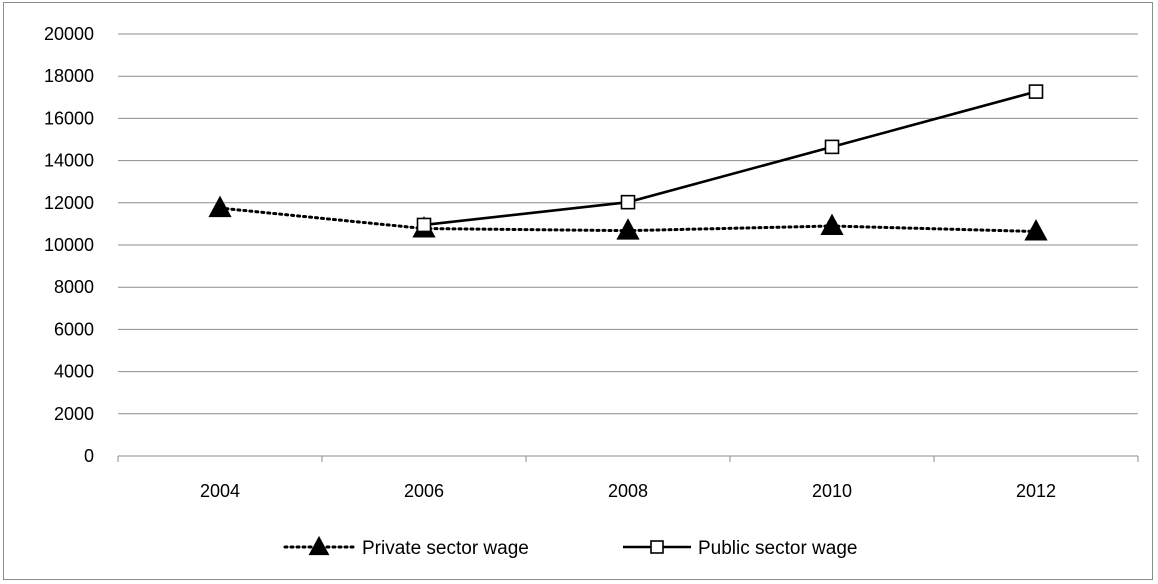 The height and width of the screenshot is (584, 1158). I want to click on y-tick-label: 6000, so click(74, 329).